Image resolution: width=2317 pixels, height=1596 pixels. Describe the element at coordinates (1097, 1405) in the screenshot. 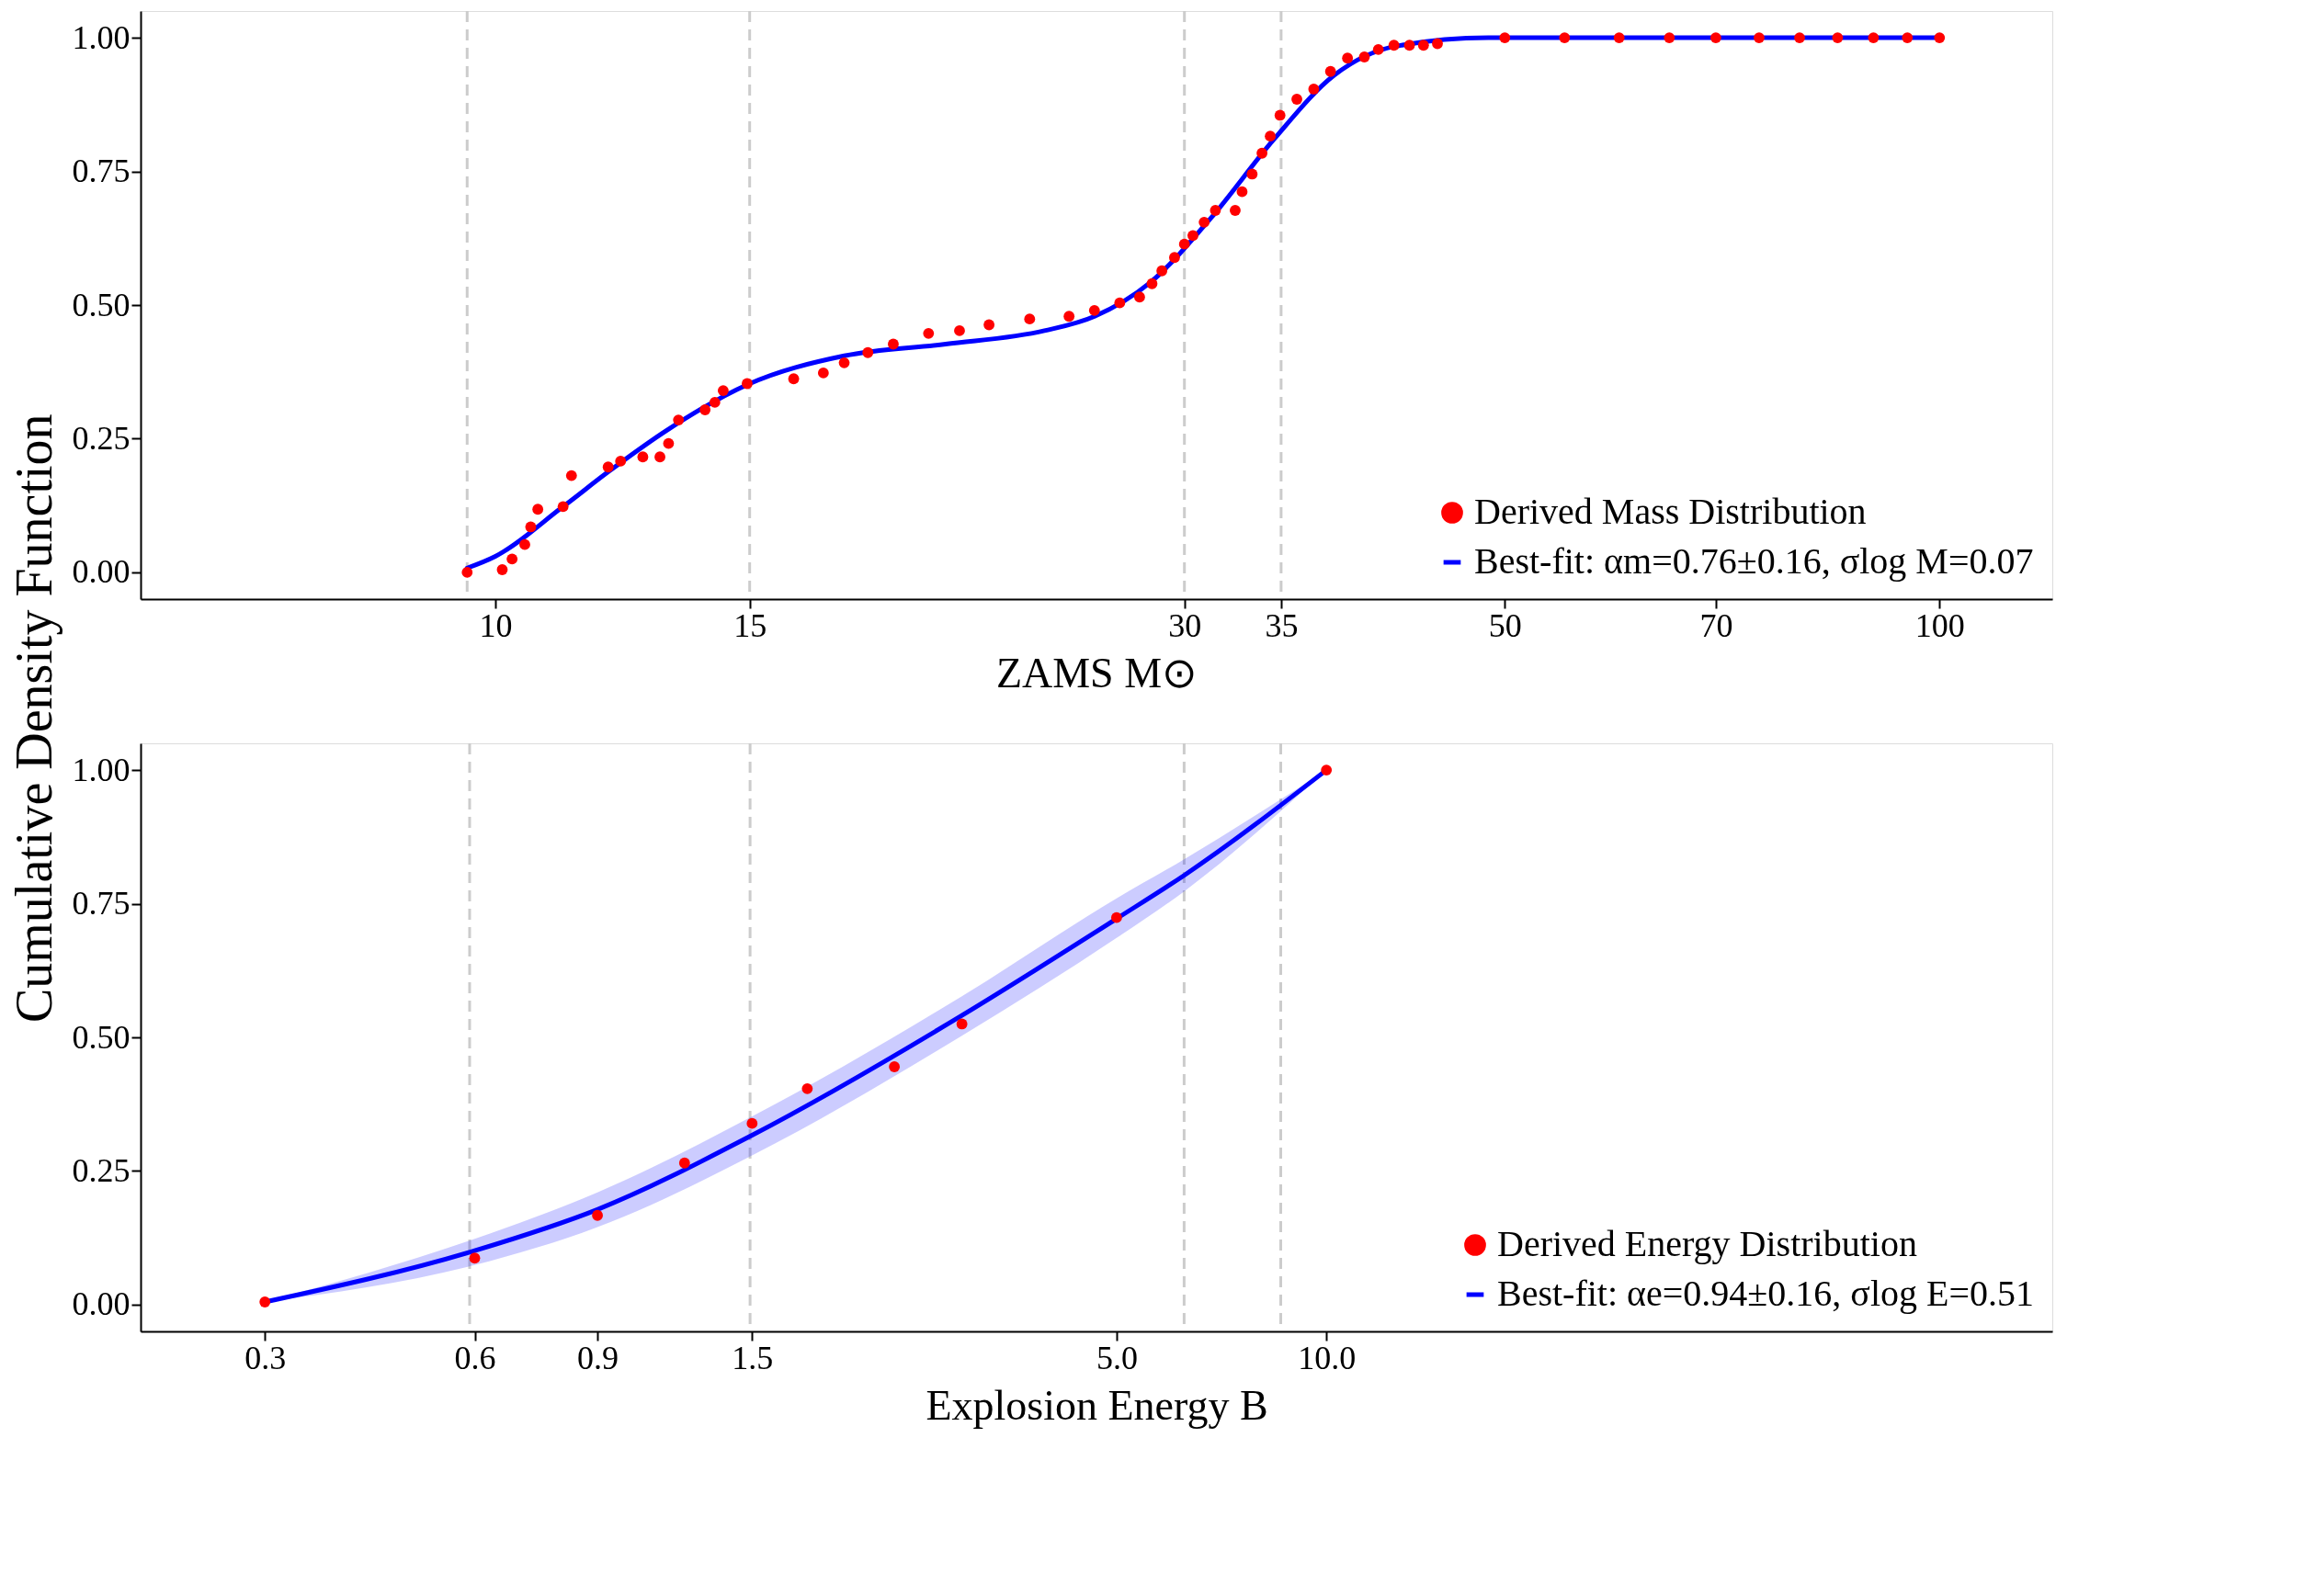

I see `x-axis-title: Explosion Energy B` at that location.